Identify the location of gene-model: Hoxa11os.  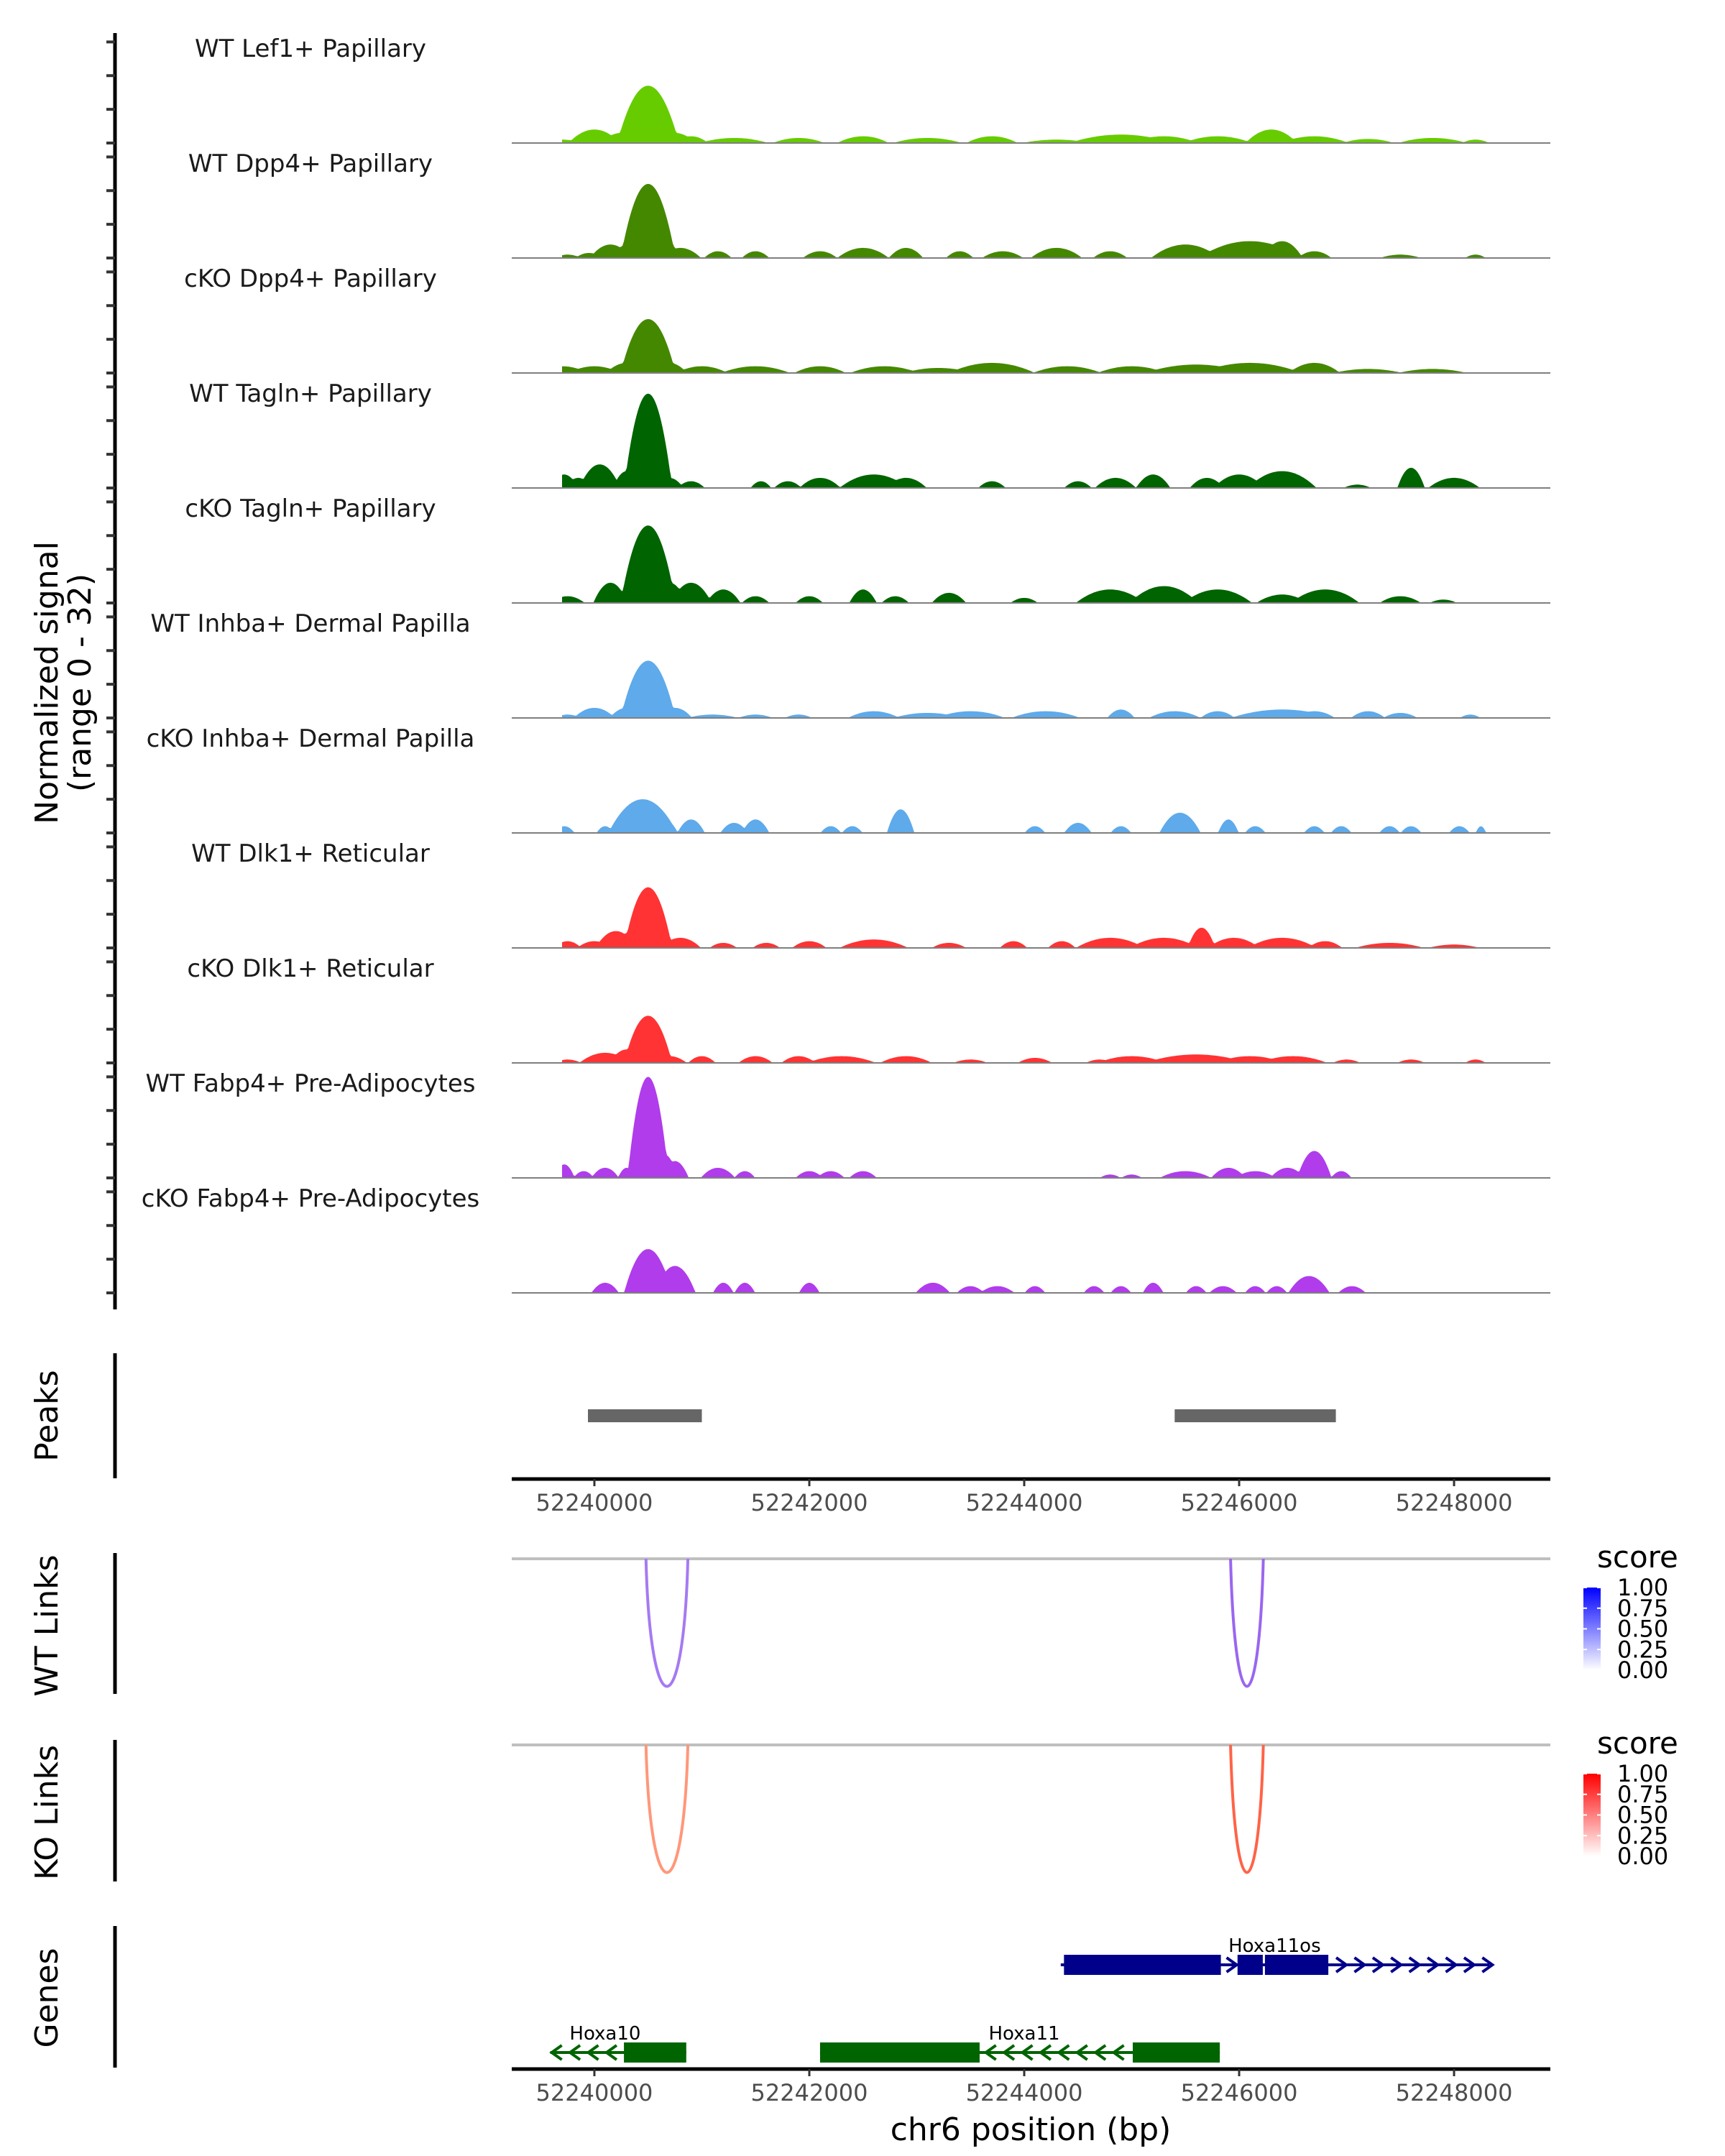
(1277, 1955).